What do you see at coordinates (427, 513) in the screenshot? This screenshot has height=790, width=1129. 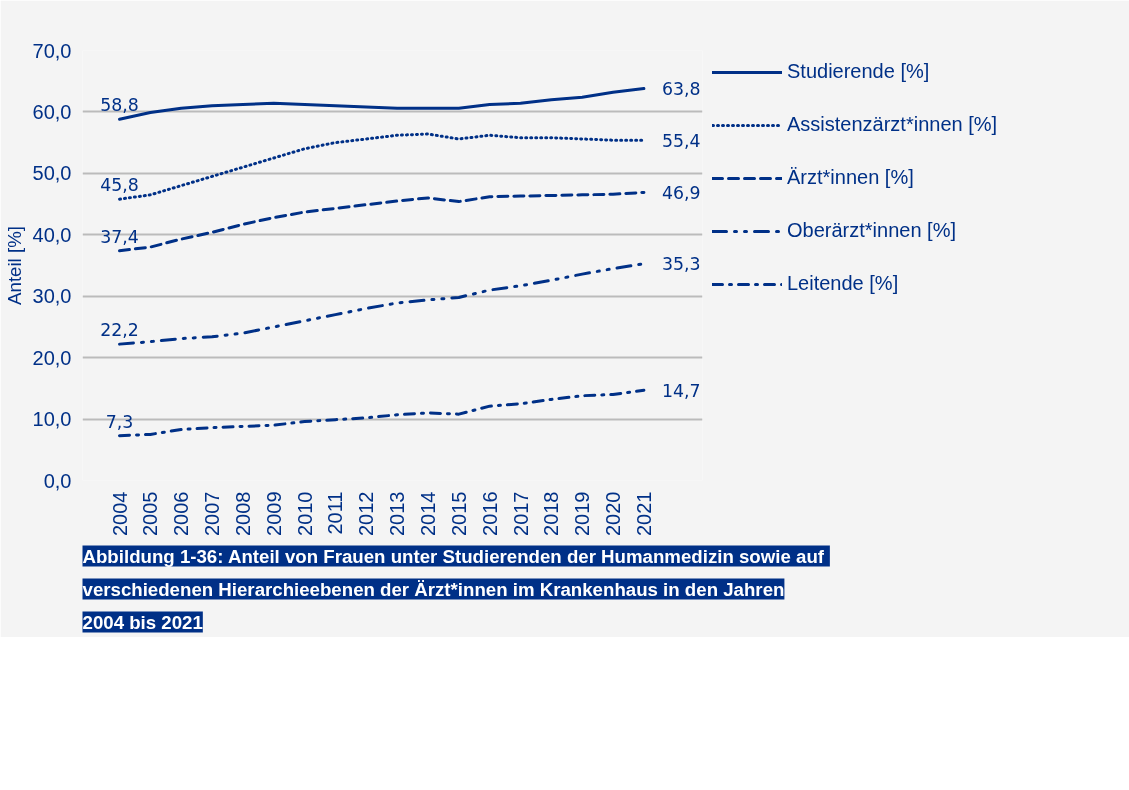 I see `x-tick-label: 2014` at bounding box center [427, 513].